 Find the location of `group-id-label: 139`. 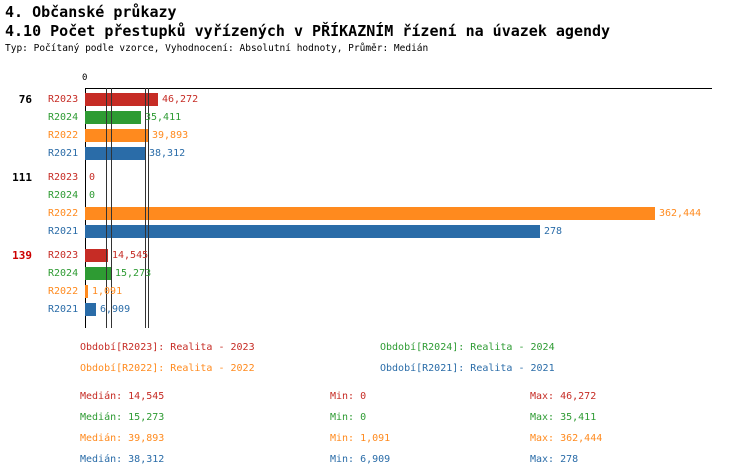

group-id-label: 139 is located at coordinates (22, 255).